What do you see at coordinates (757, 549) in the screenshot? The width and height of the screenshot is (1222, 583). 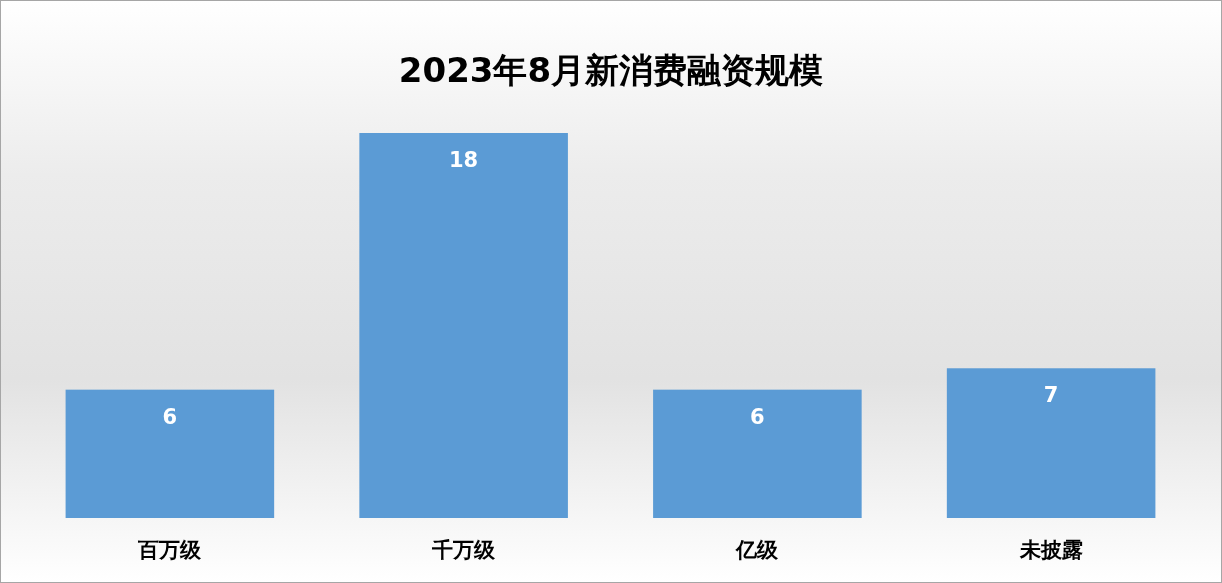 I see `x-tick-label: 亿级` at bounding box center [757, 549].